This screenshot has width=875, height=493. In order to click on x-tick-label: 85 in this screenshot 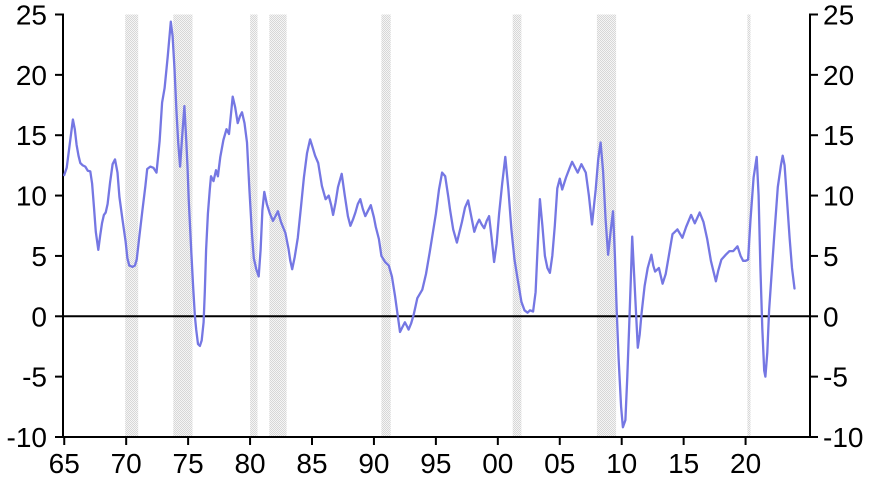, I will do `click(311, 463)`.